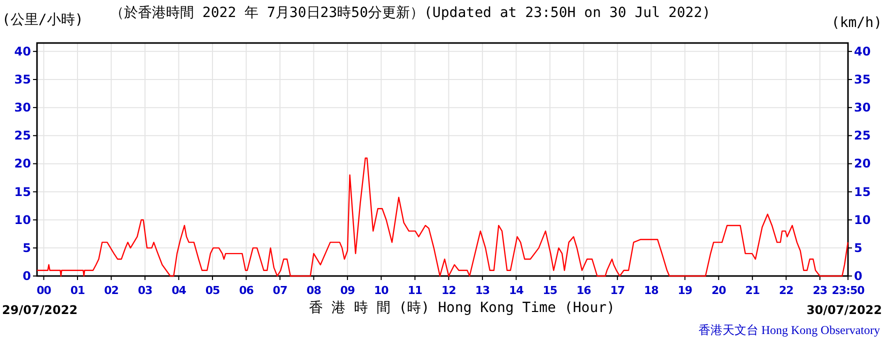 The width and height of the screenshot is (884, 341). I want to click on y2-tick-label: 25, so click(862, 135).